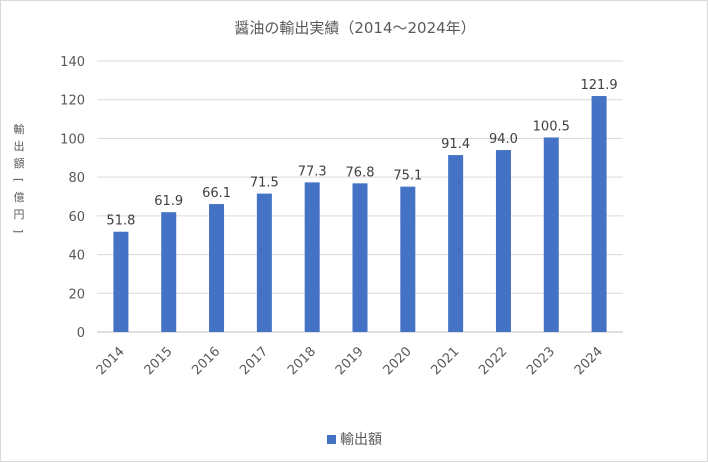 The image size is (708, 463). What do you see at coordinates (302, 361) in the screenshot?
I see `x-tick-label: 2018` at bounding box center [302, 361].